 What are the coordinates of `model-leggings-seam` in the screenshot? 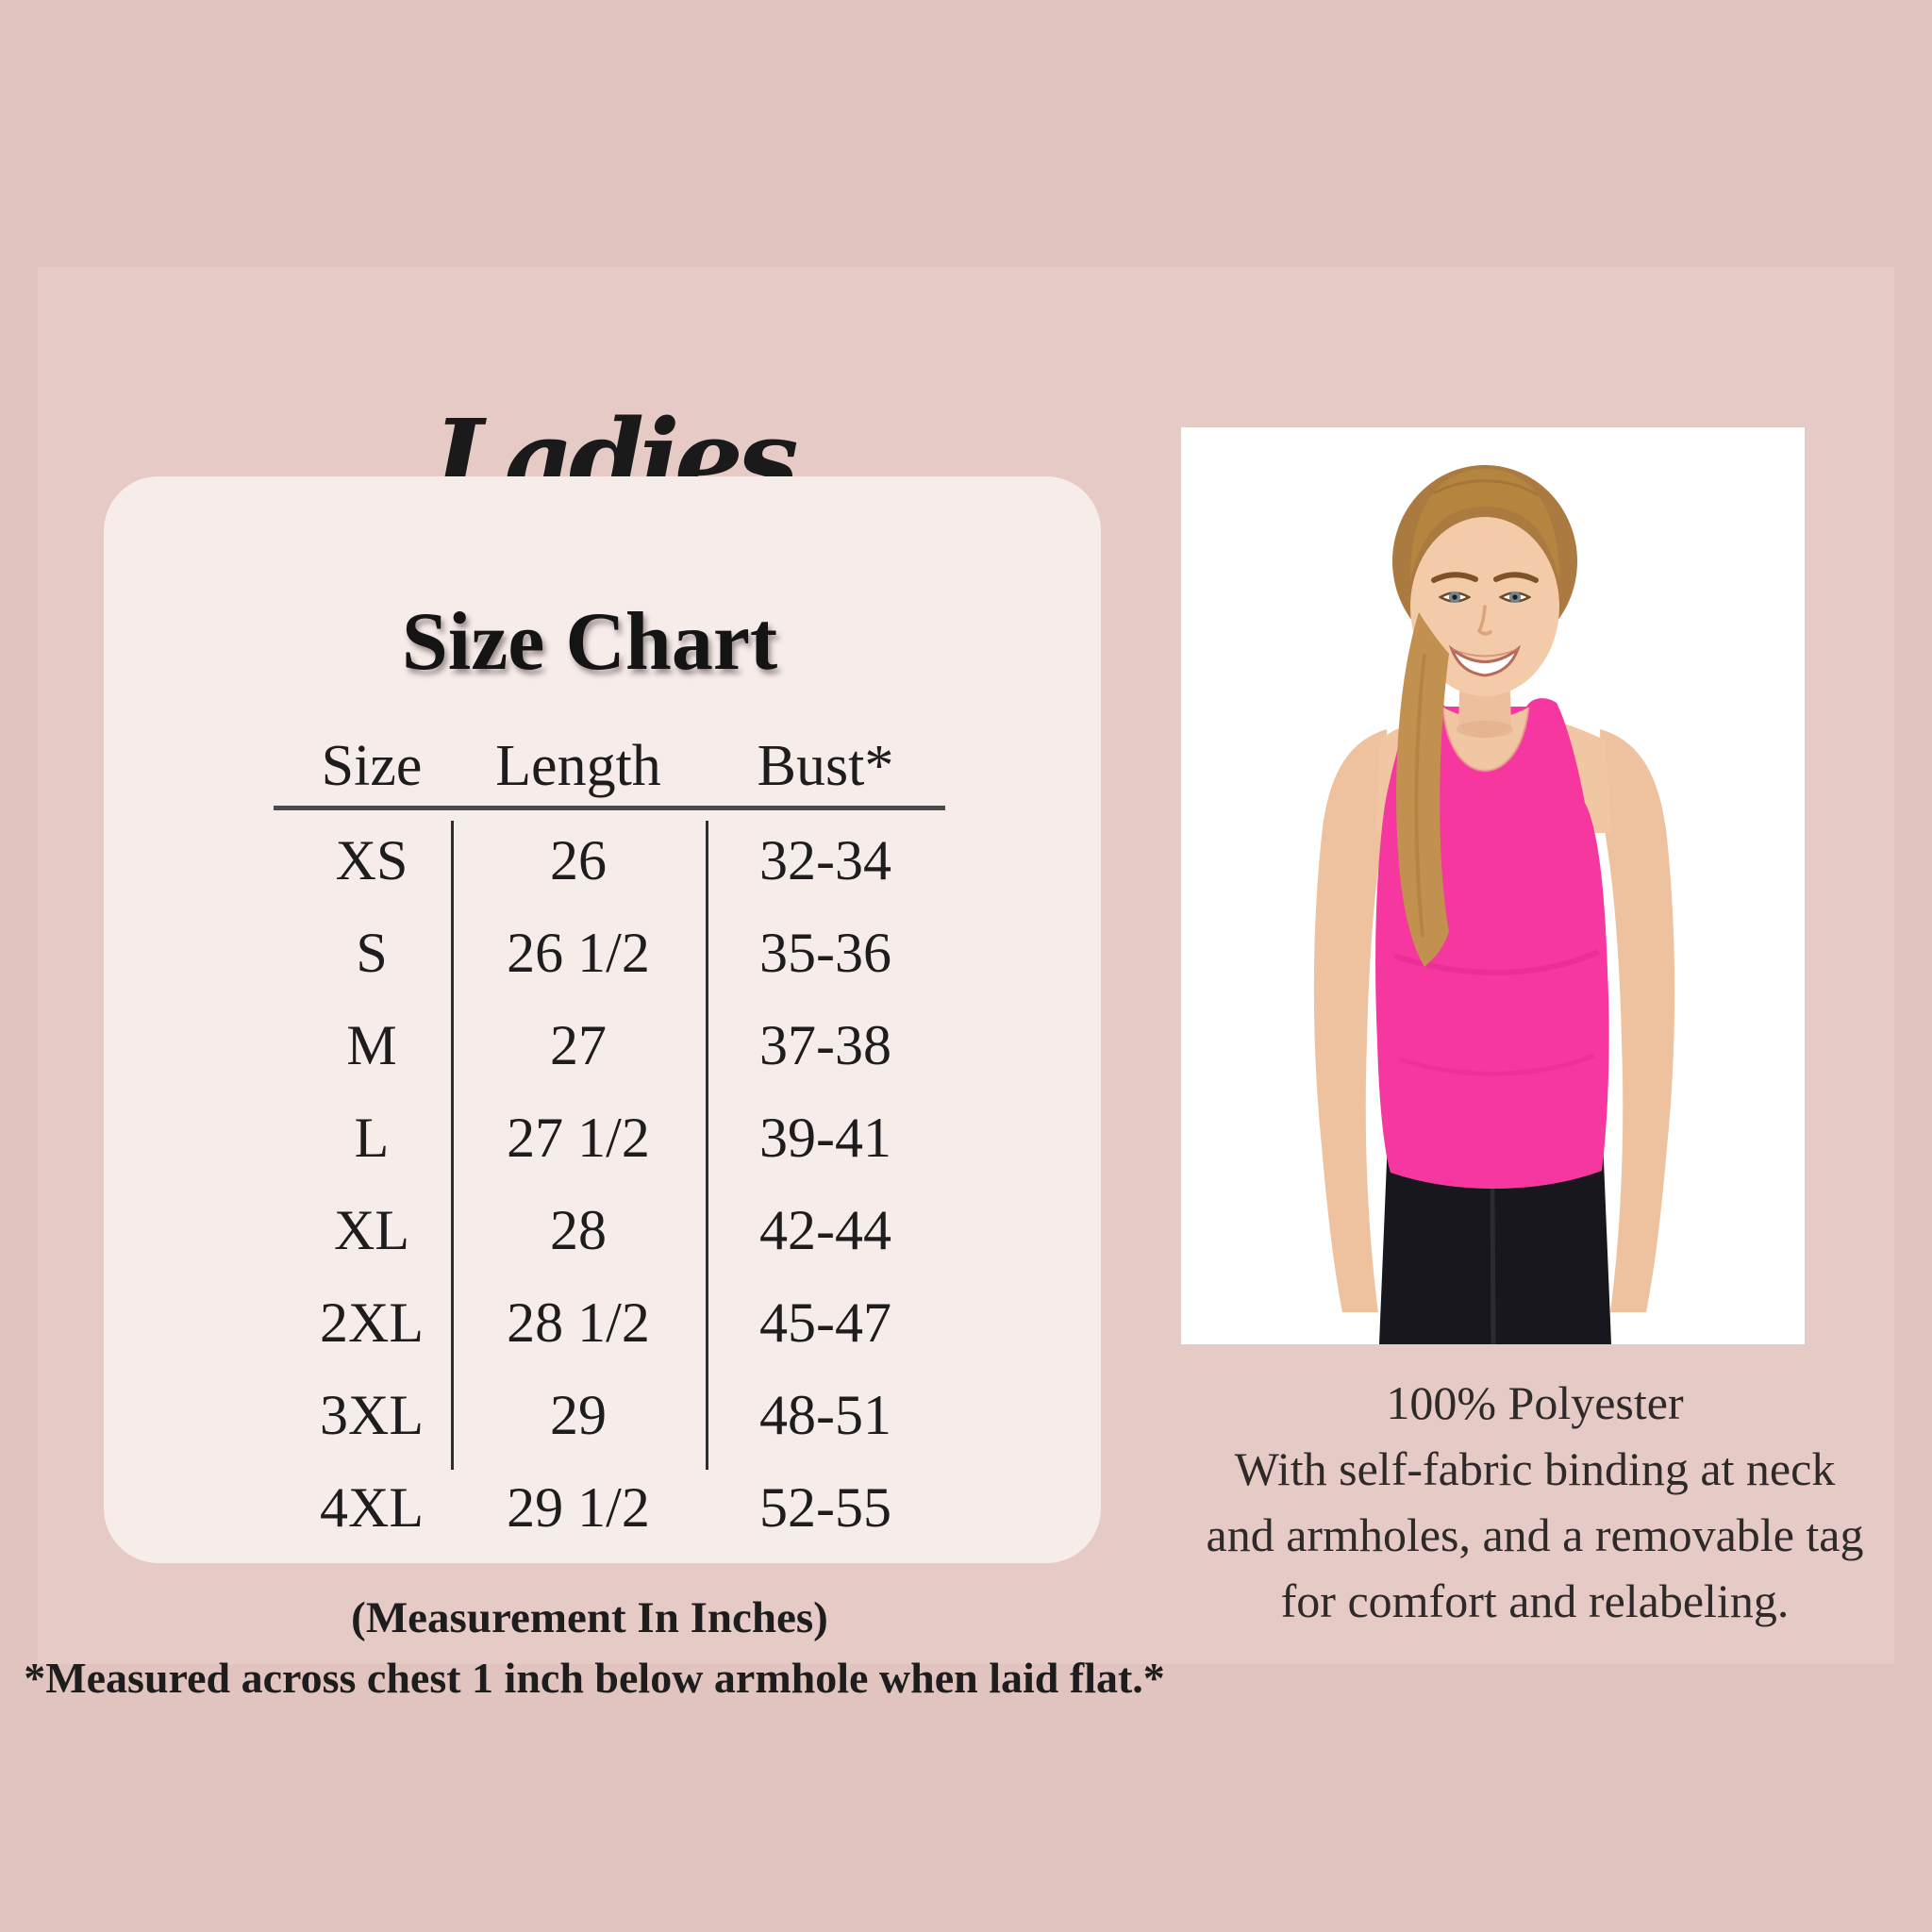 It's located at (1493, 1263).